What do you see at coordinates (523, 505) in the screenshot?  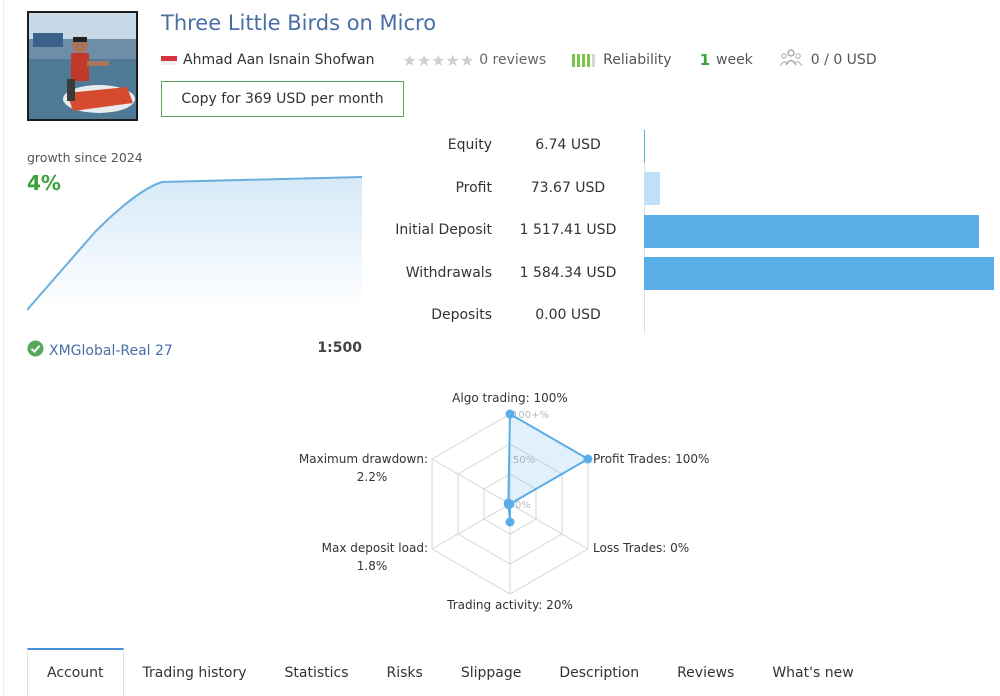 I see `radar-scale-0: 0%` at bounding box center [523, 505].